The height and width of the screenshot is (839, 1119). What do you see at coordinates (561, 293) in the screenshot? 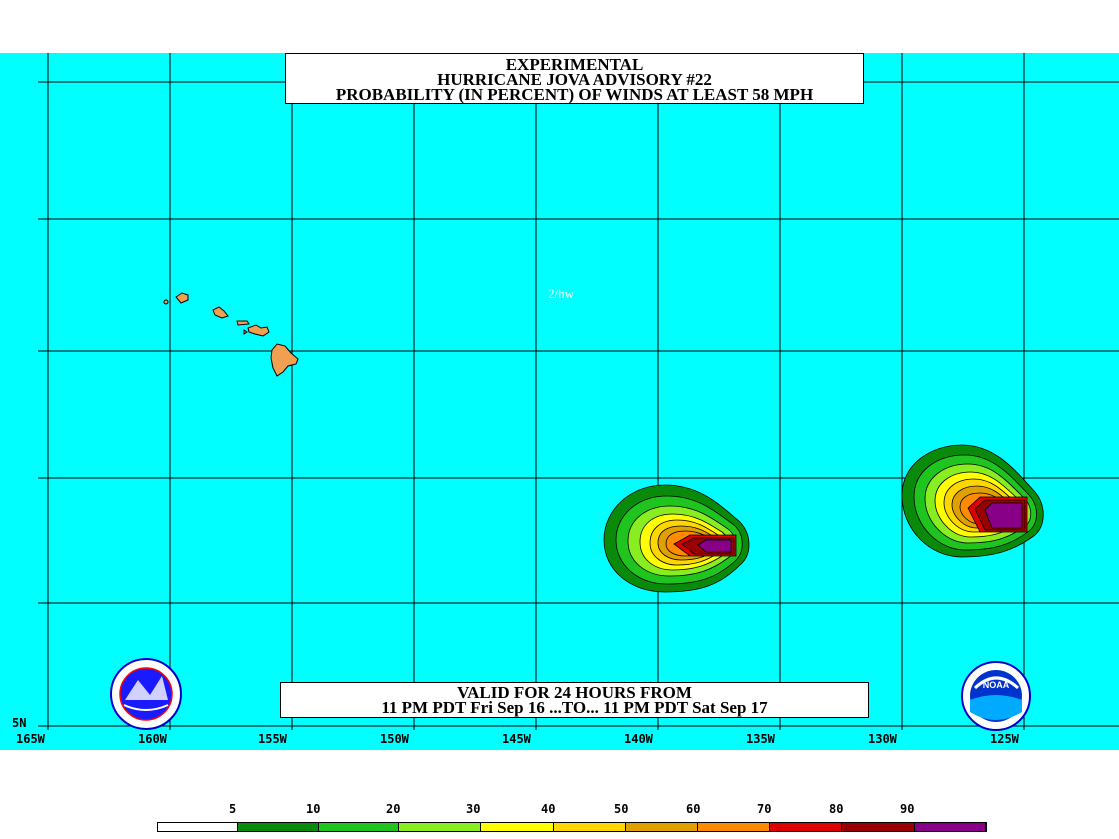
I see `credit-text: 2/hw` at bounding box center [561, 293].